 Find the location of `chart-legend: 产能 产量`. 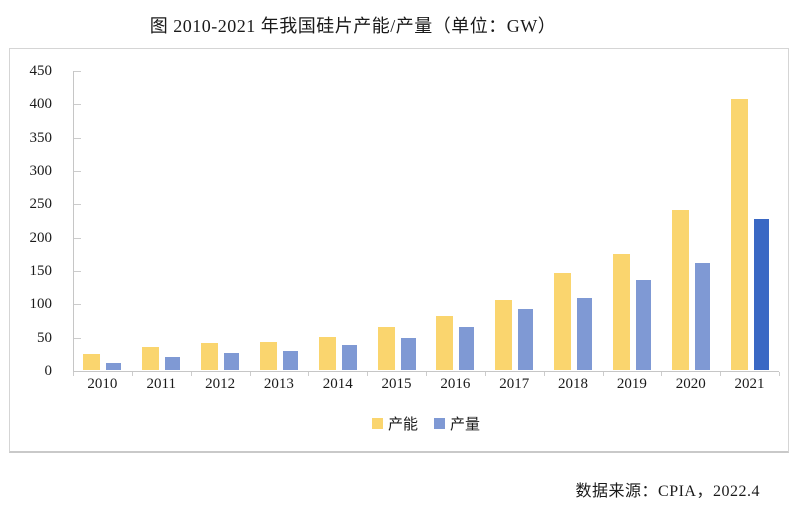

chart-legend: 产能 产量 is located at coordinates (426, 423).